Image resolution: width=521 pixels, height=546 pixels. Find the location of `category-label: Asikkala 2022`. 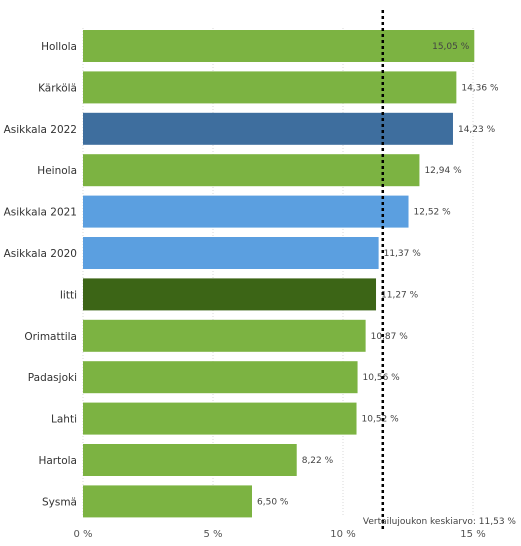

category-label: Asikkala 2022 is located at coordinates (40, 130).